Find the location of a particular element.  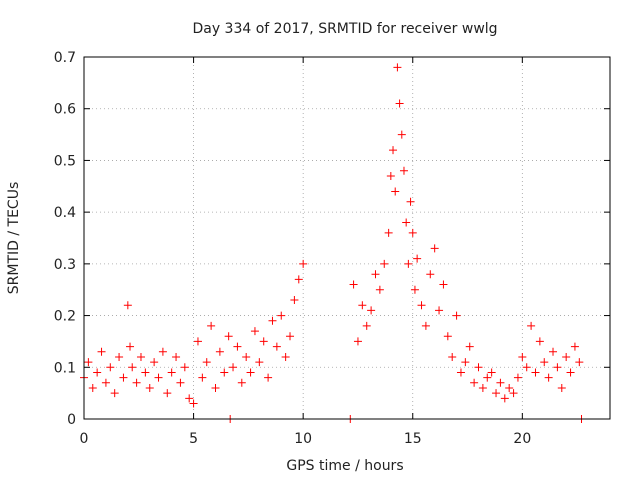

y-tick-label: 0.1 is located at coordinates (65, 368).